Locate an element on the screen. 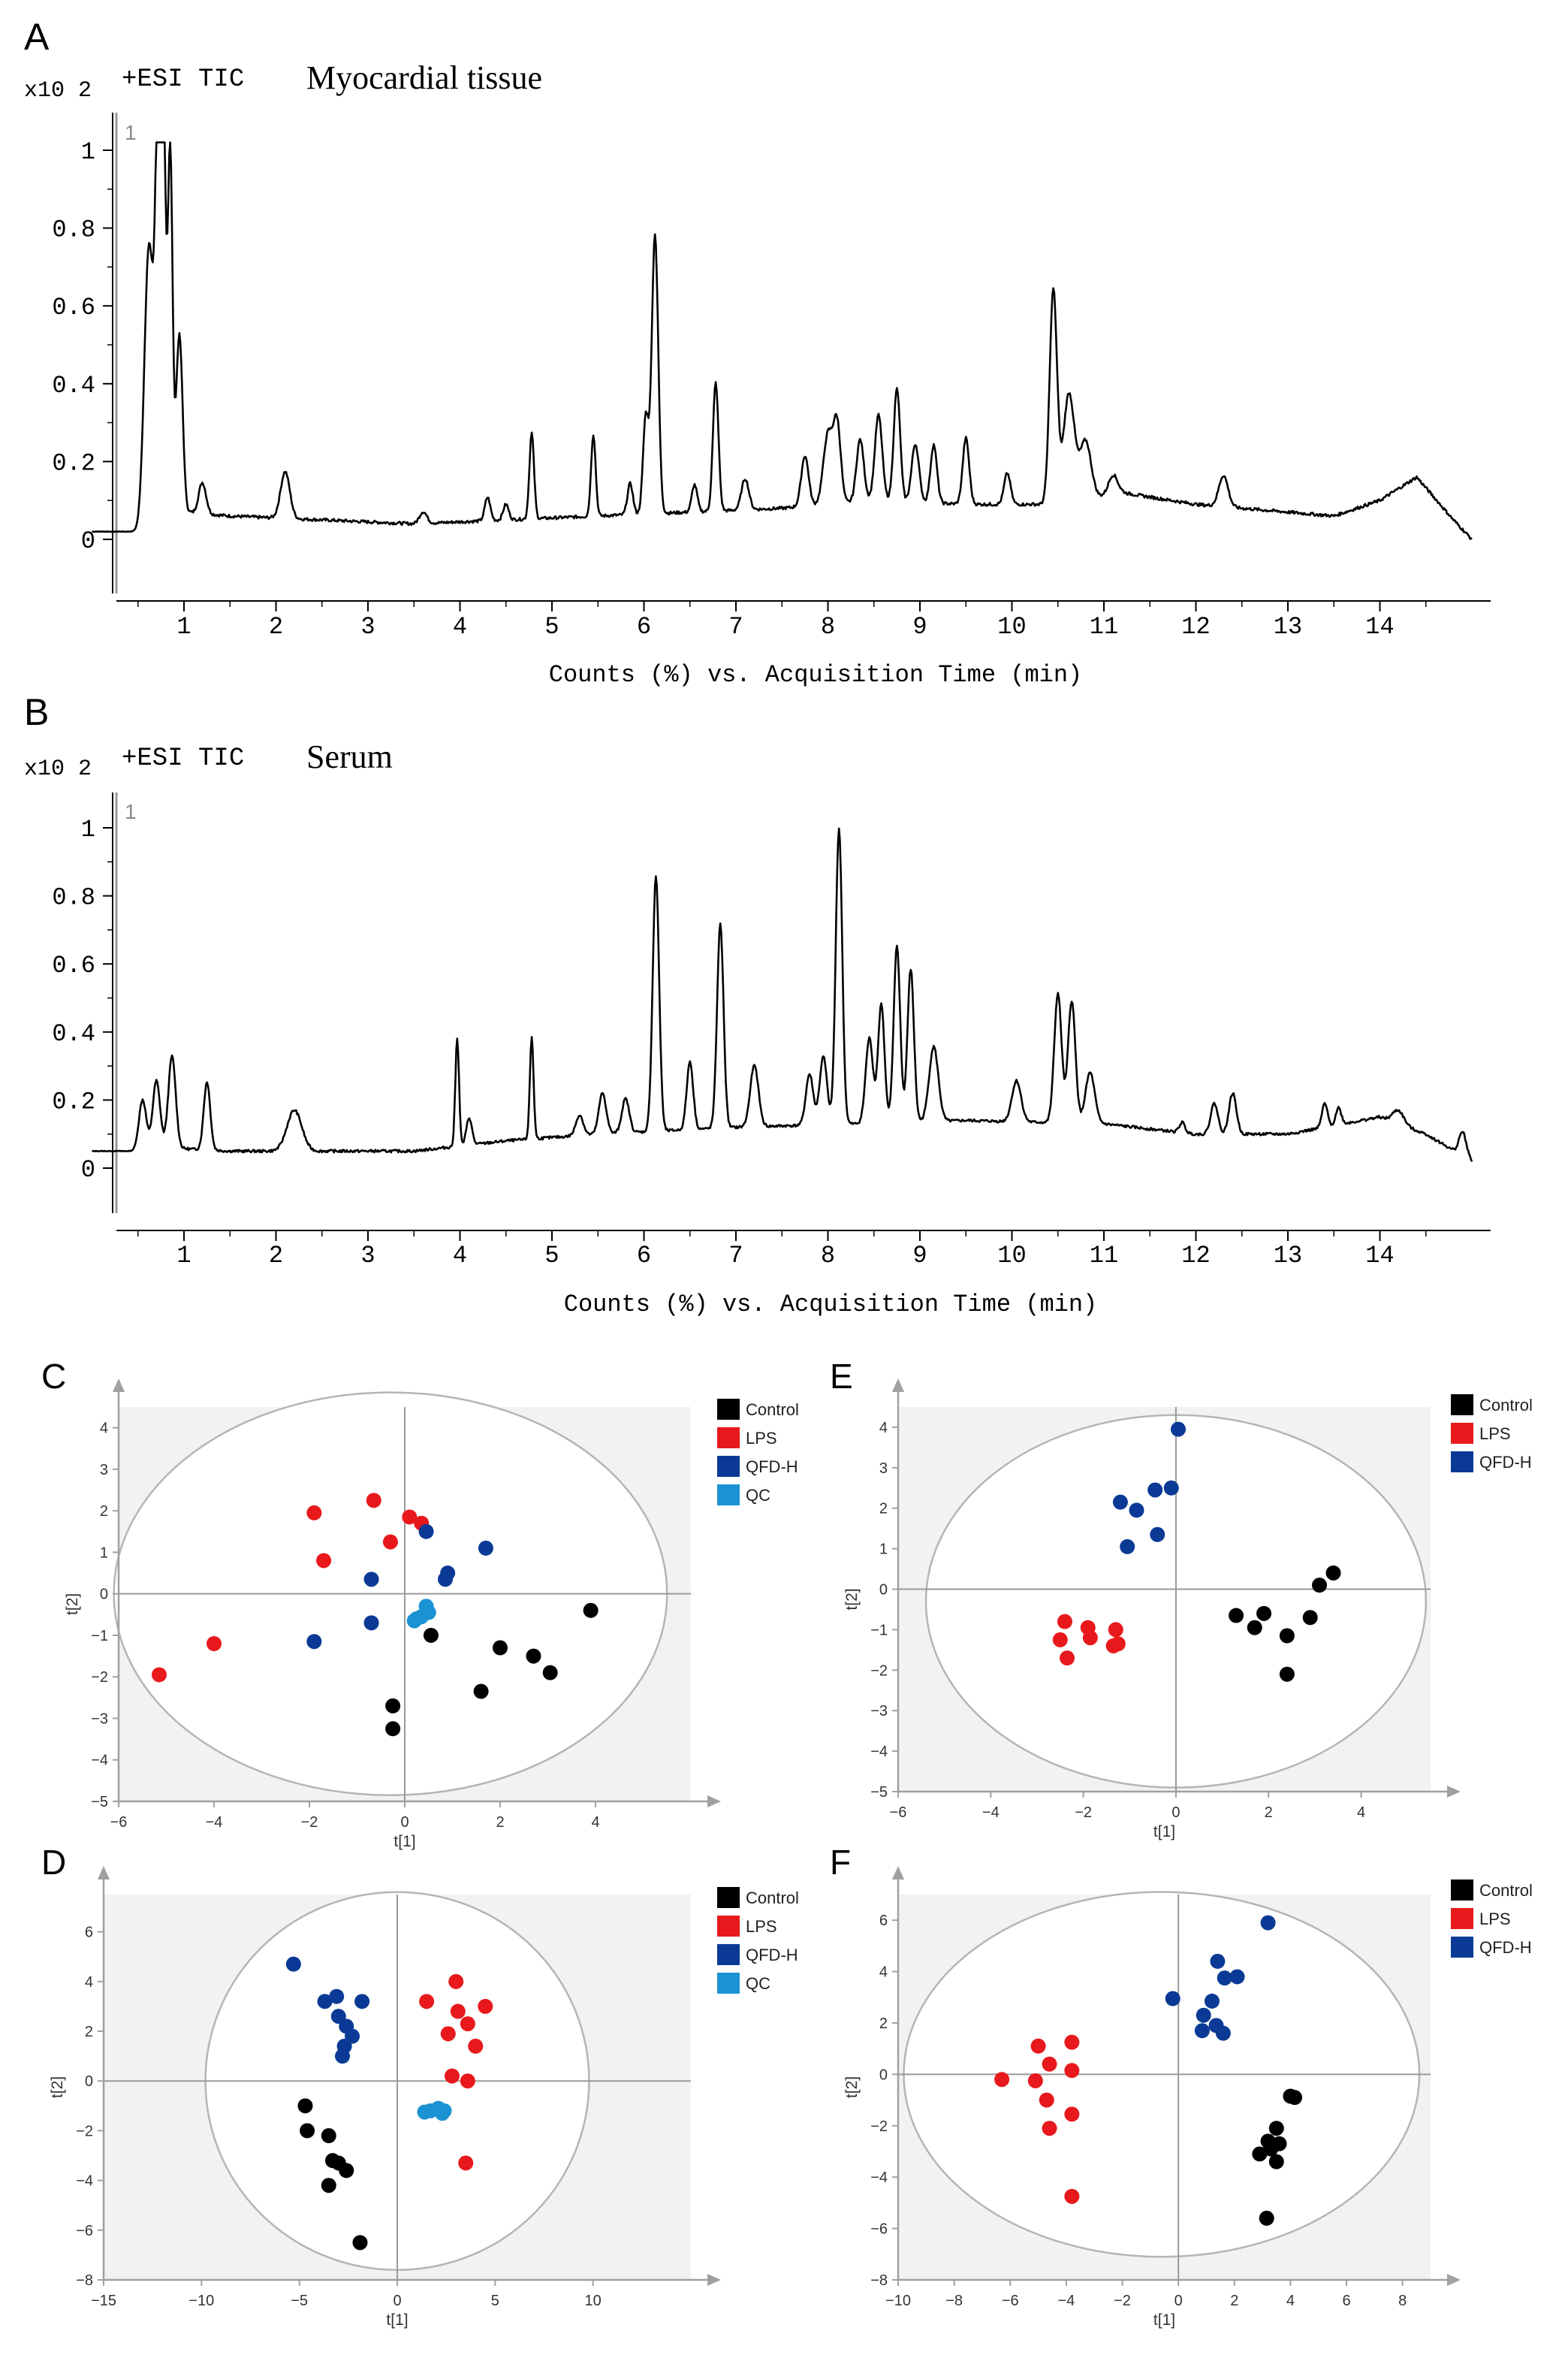  panel-a-title: Myocardial tissue is located at coordinates (424, 77).